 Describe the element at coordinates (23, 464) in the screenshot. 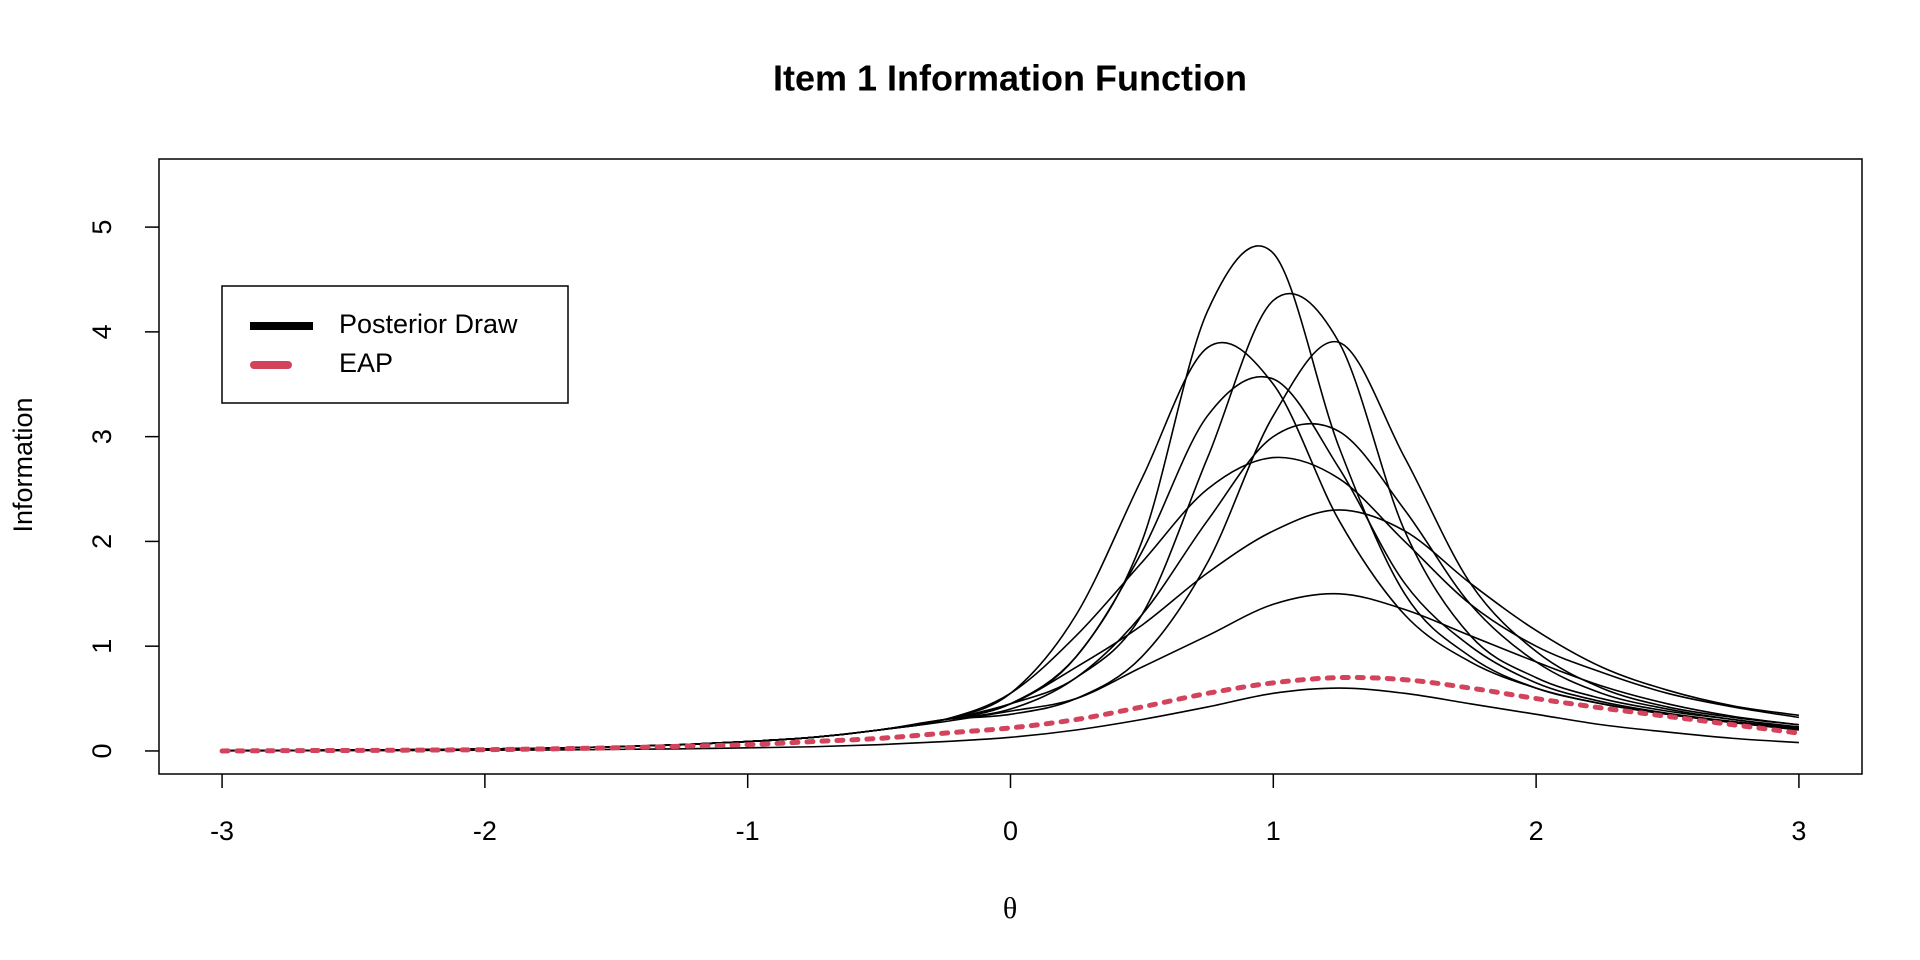

I see `y-axis-label: Information` at that location.